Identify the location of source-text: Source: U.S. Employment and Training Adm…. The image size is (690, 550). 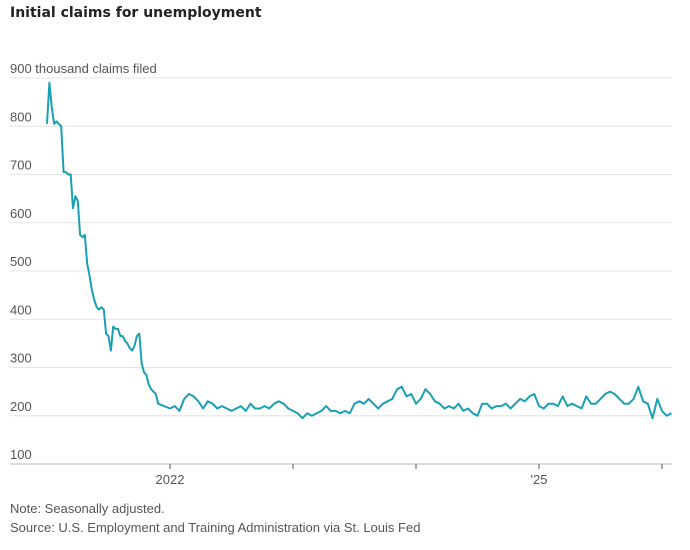
(215, 527).